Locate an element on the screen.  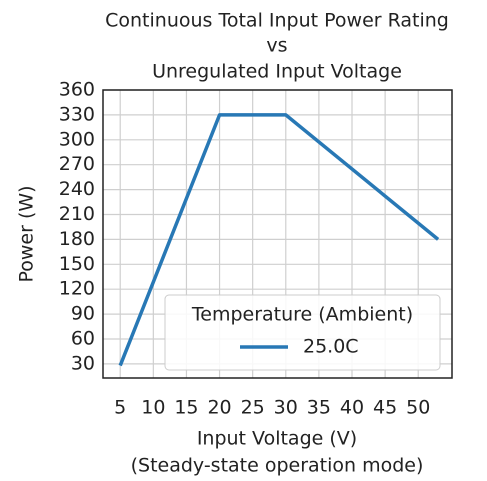
y-tick-label: 330 is located at coordinates (77, 114).